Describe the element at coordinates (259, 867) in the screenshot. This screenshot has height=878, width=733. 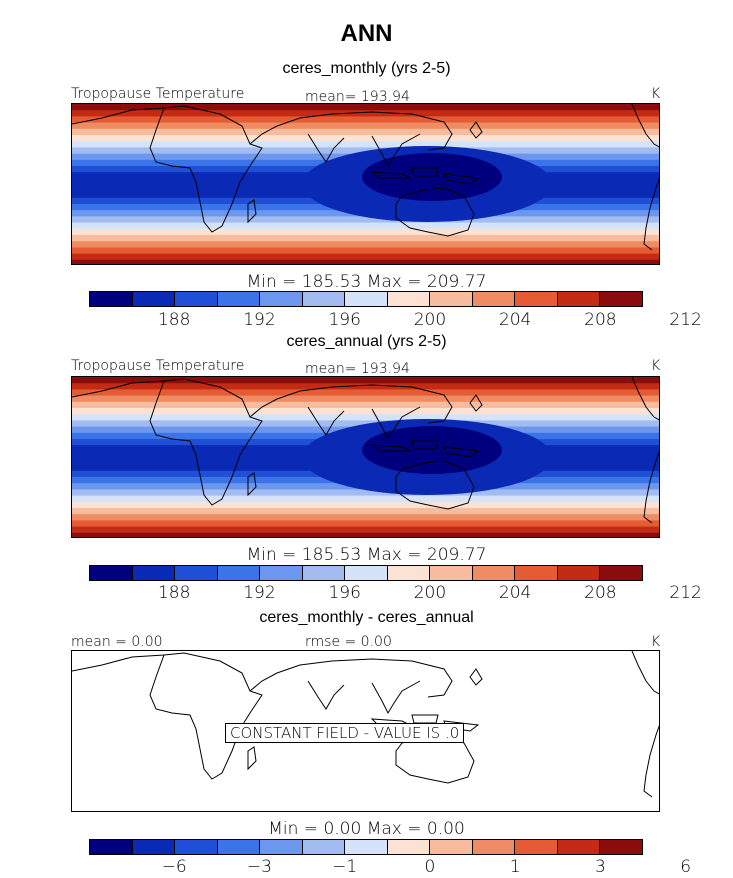
I see `colorbar-tick-label: −3` at that location.